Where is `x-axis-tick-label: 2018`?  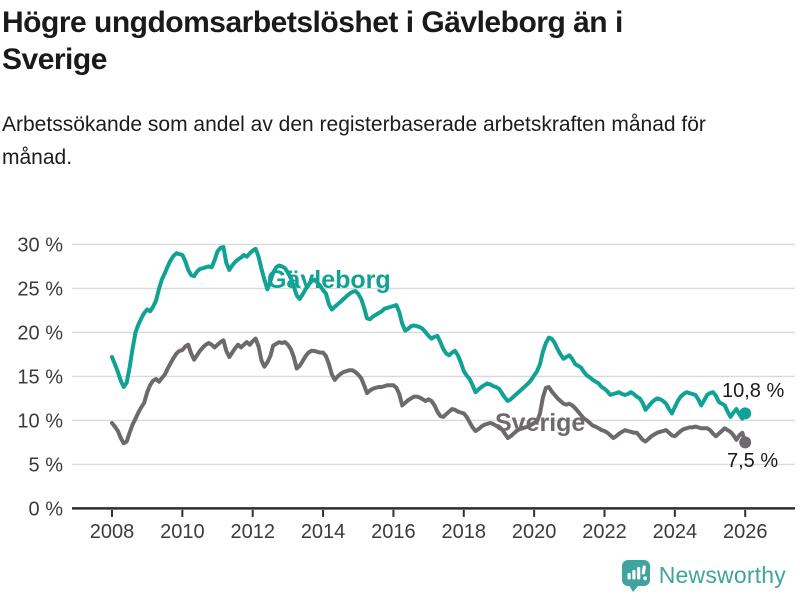 x-axis-tick-label: 2018 is located at coordinates (464, 532).